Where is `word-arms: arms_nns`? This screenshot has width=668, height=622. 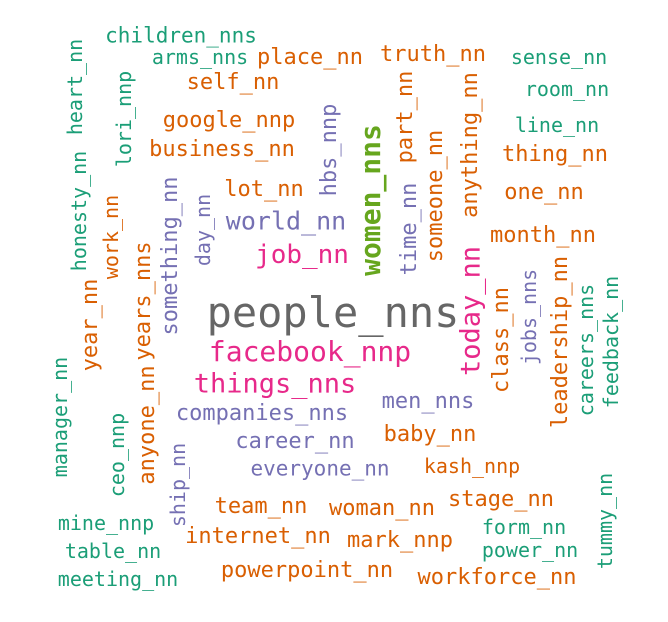 word-arms: arms_nns is located at coordinates (200, 57).